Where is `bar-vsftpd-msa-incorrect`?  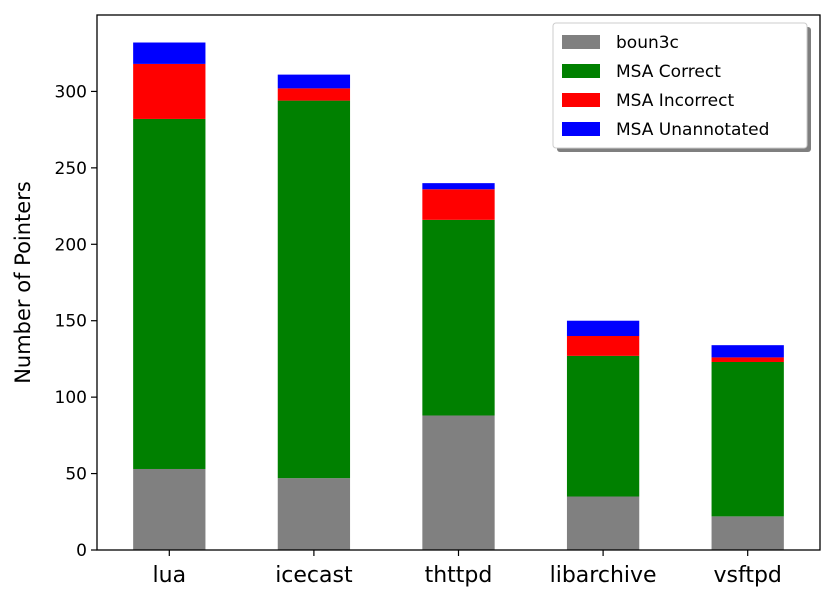 bar-vsftpd-msa-incorrect is located at coordinates (747, 359).